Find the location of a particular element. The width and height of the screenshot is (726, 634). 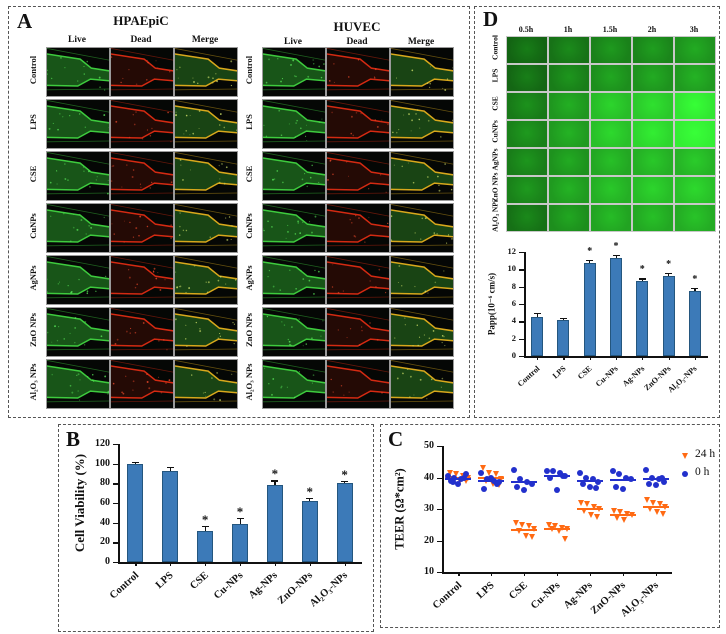

panel-c-label: C is located at coordinates (396, 439).